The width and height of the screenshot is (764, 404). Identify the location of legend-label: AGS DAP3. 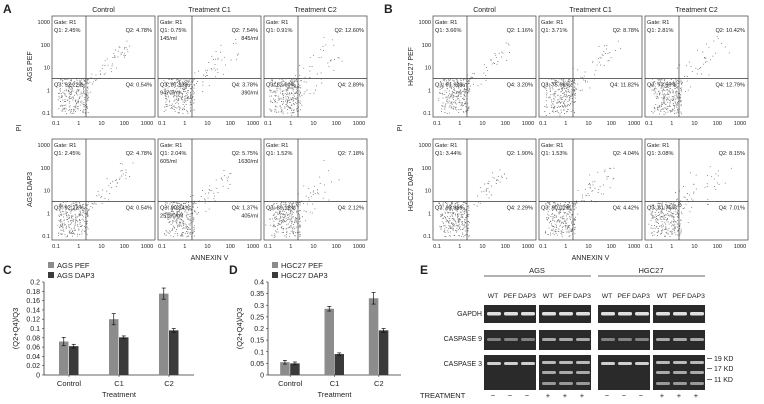
(76, 275).